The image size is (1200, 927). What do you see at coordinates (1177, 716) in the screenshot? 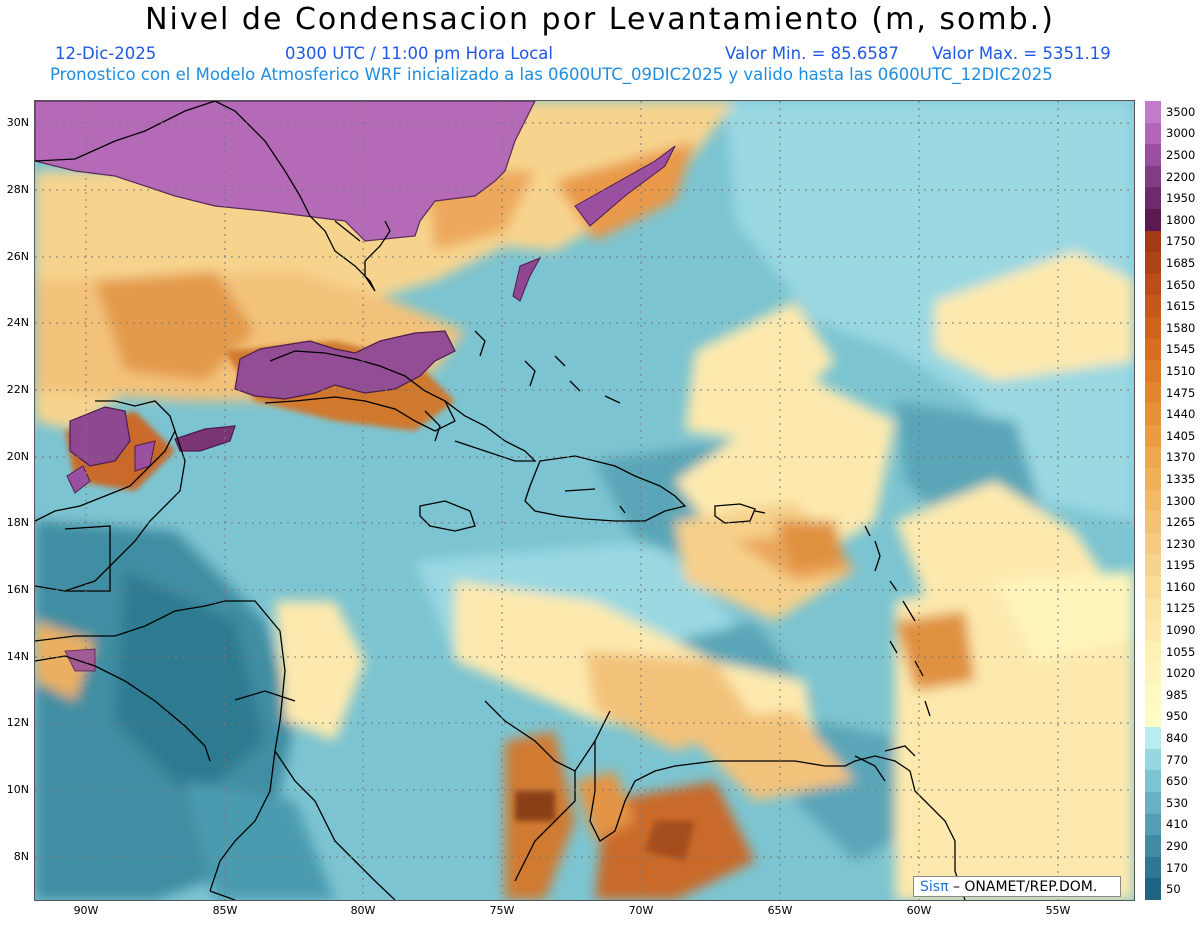
I see `colorbar-level-label: 950` at bounding box center [1177, 716].